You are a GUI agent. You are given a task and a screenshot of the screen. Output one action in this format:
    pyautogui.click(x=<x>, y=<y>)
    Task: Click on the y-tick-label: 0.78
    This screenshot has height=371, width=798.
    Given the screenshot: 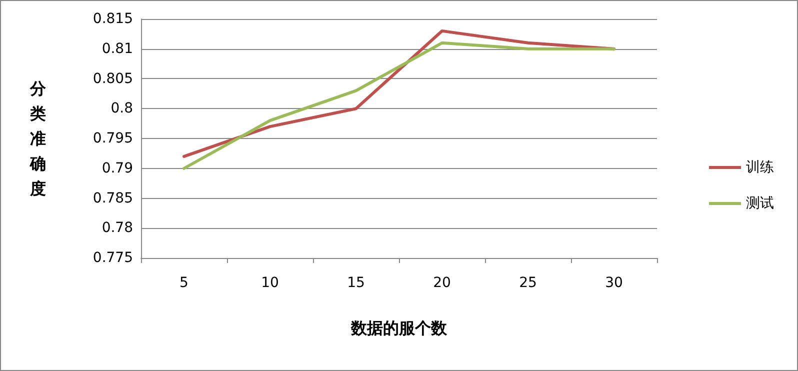 What is the action you would take?
    pyautogui.click(x=117, y=228)
    